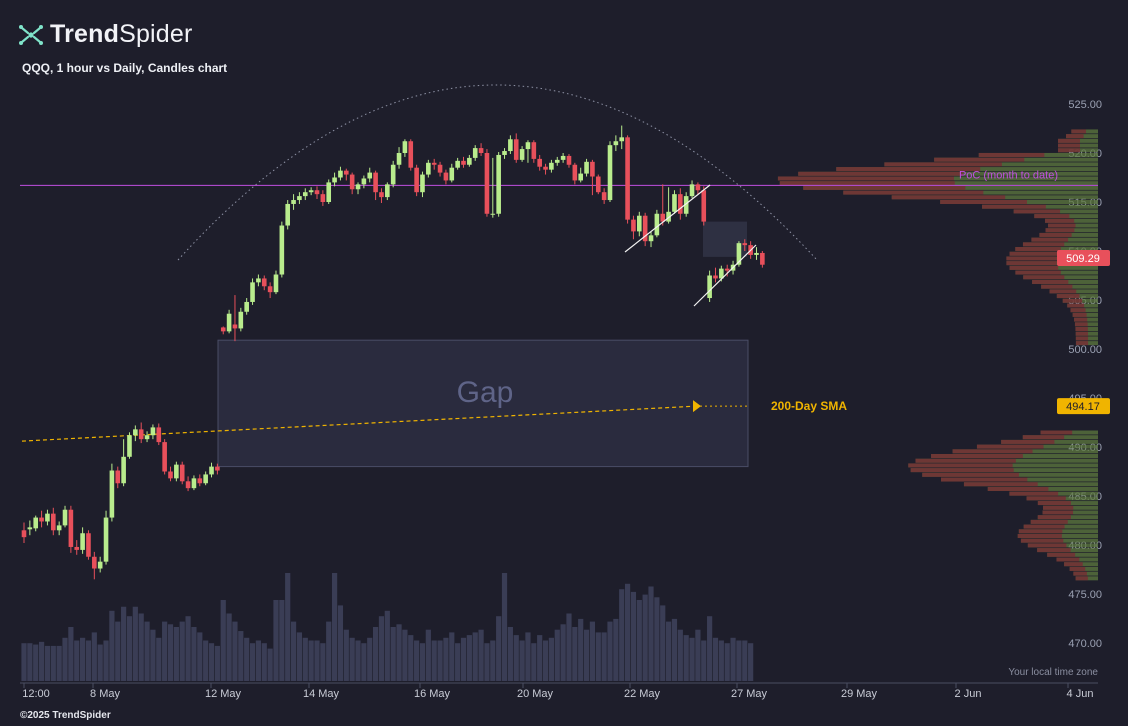  Describe the element at coordinates (223, 694) in the screenshot. I see `x-tick-label: 12 May` at that location.